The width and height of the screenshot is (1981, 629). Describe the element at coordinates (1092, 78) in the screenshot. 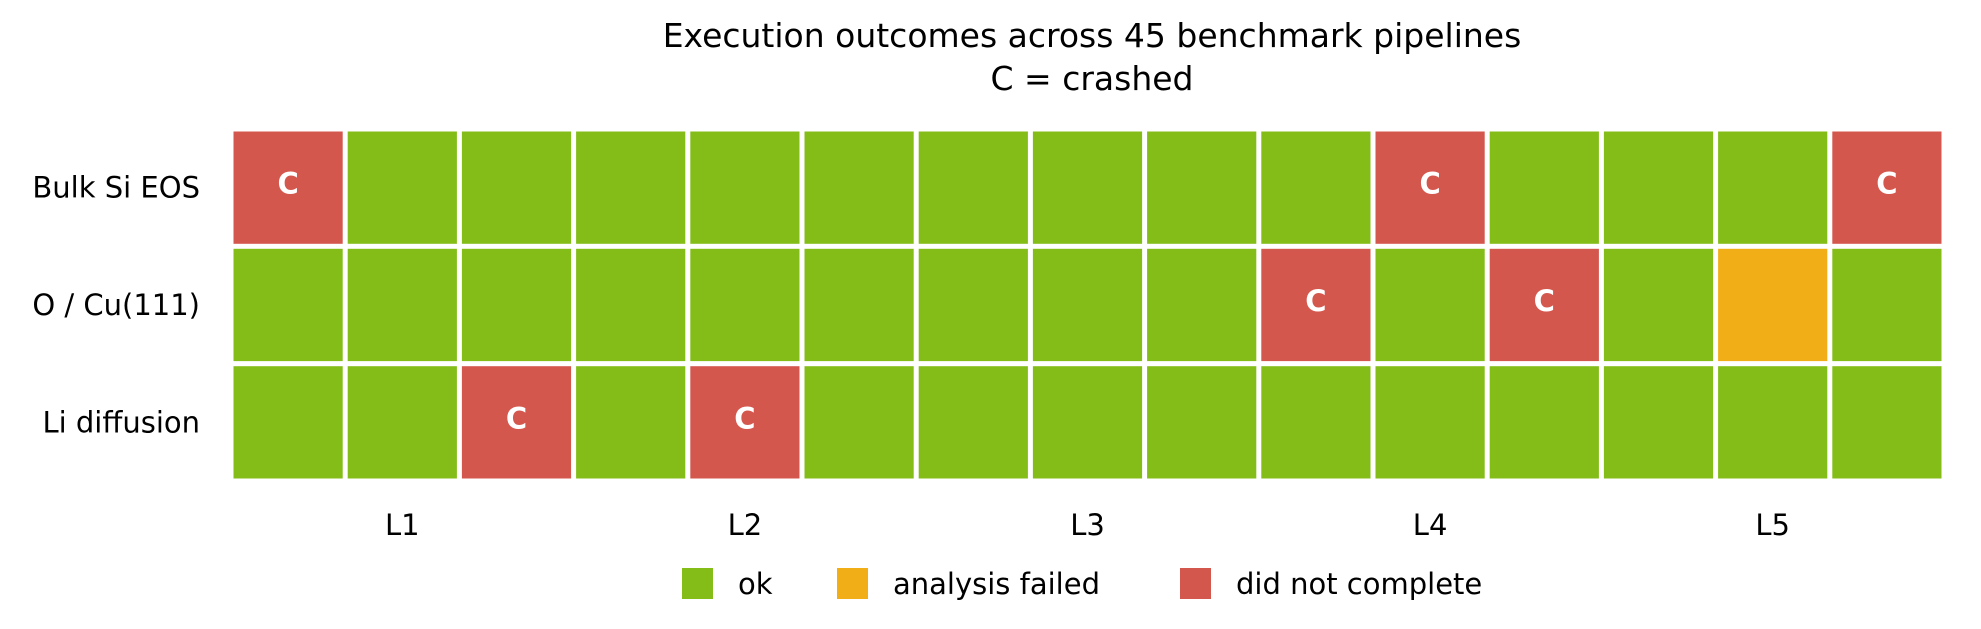

I see `chart-subtitle: C = crashed` at that location.